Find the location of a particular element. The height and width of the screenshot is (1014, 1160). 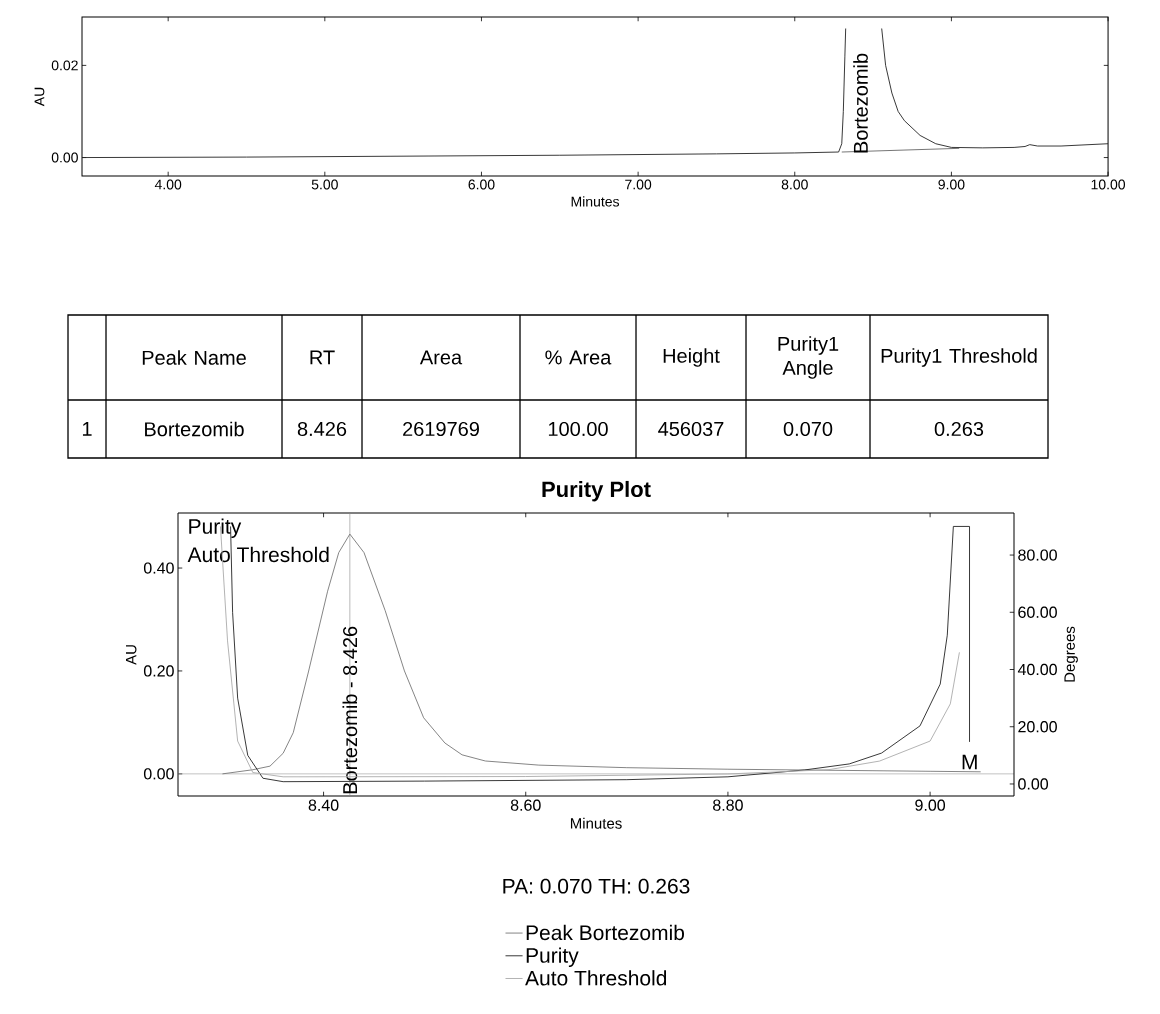

text: 0.263 is located at coordinates (959, 429).